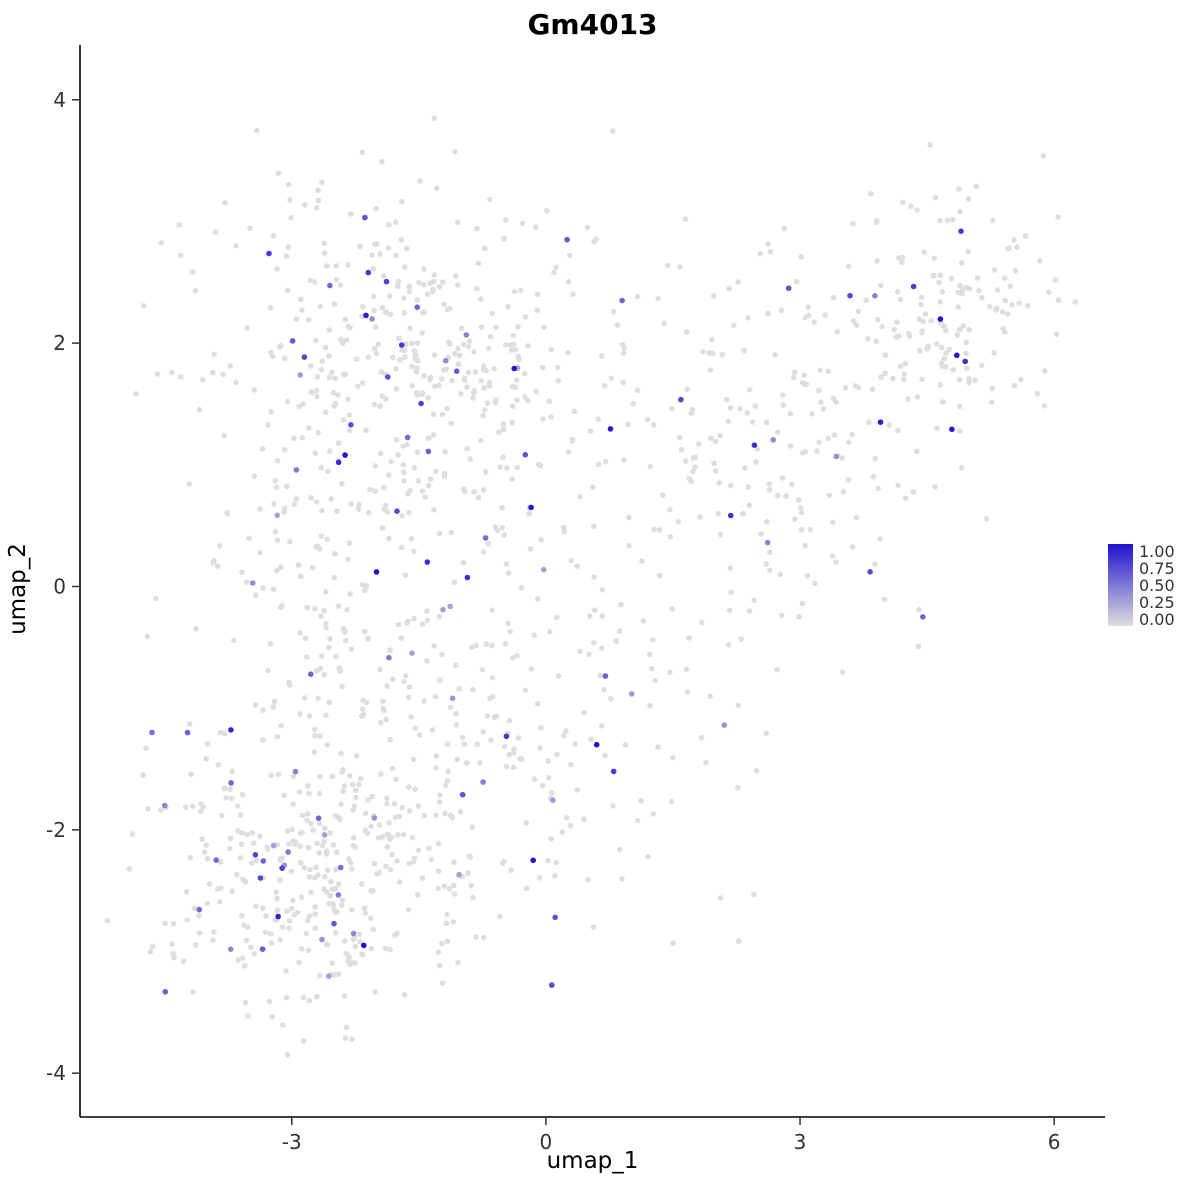 The width and height of the screenshot is (1200, 1200). What do you see at coordinates (59, 100) in the screenshot?
I see `y-tick-label: 4` at bounding box center [59, 100].